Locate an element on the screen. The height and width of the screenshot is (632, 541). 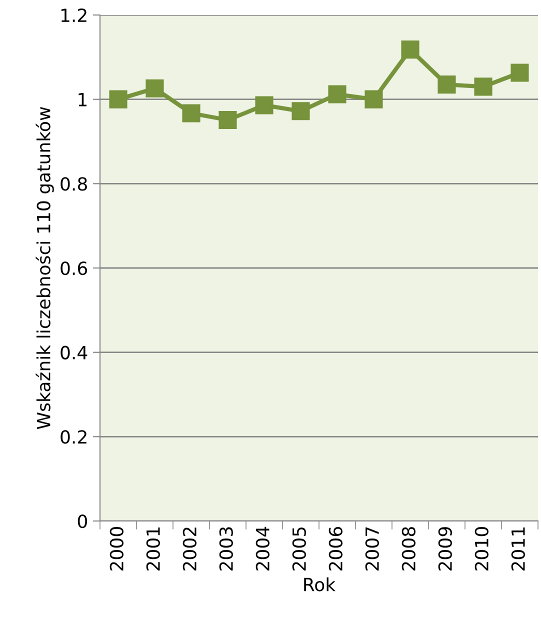
x-tick-label: 2011 is located at coordinates (518, 549).